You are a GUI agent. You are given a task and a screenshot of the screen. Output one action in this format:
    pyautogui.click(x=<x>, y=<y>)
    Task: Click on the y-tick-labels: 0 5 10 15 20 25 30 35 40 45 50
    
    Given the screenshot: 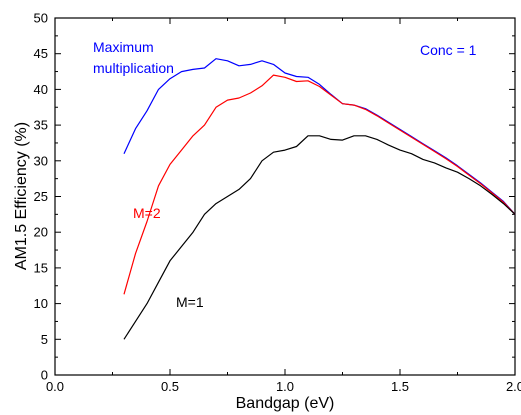 What is the action you would take?
    pyautogui.click(x=41, y=197)
    